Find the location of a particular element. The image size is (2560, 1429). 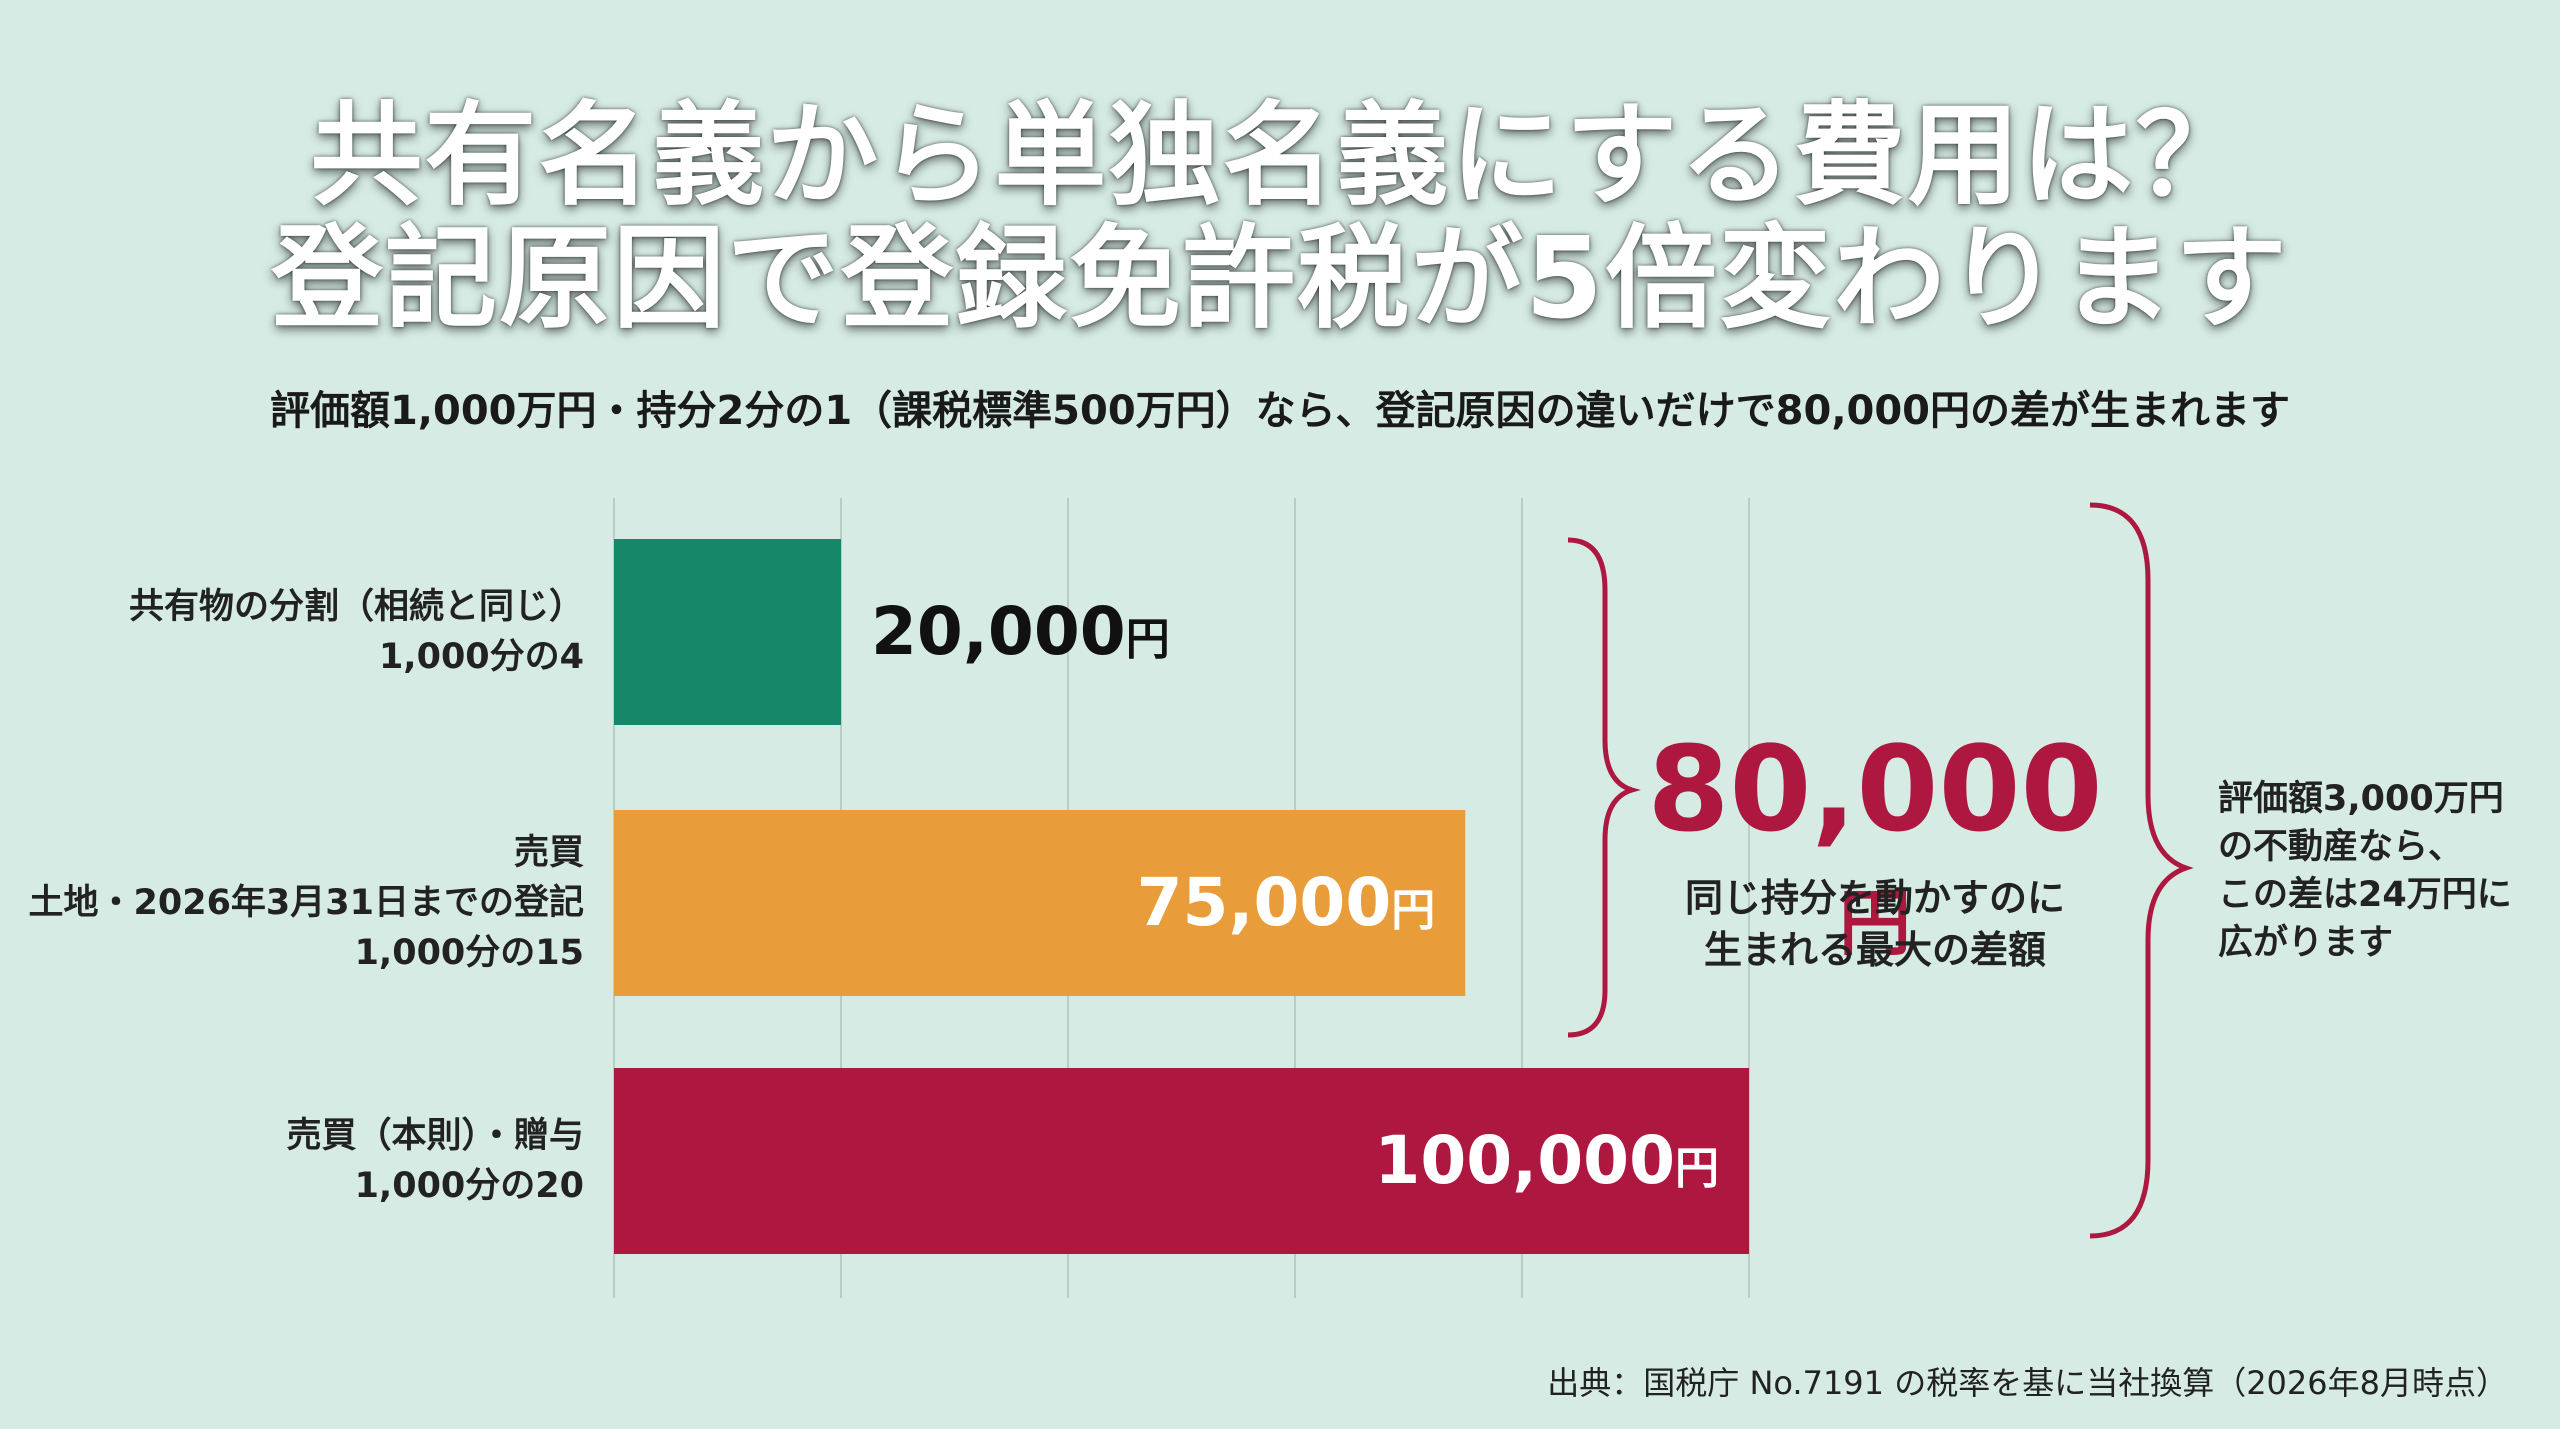

category-label: 共有物の分割（相続と同じ） 1,000分の4 is located at coordinates (356, 632).